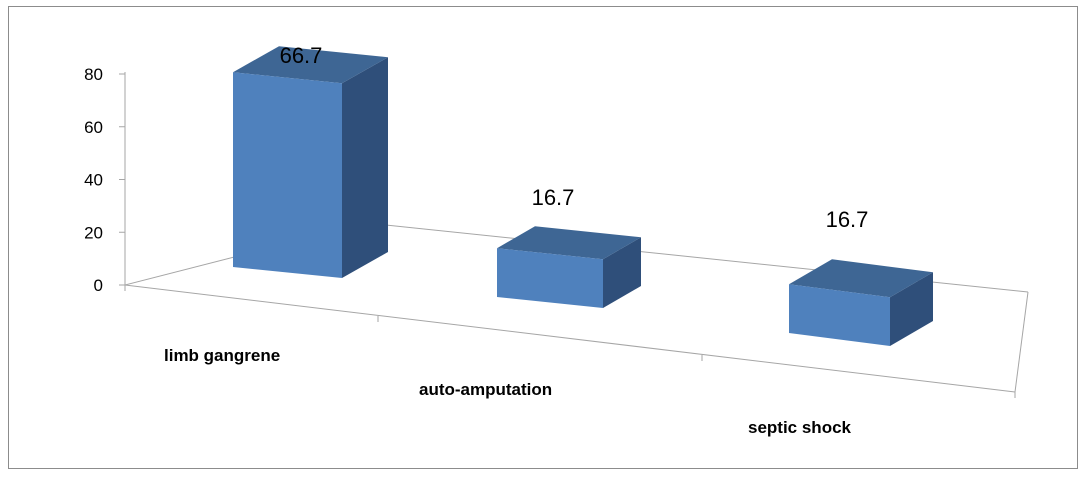 Image resolution: width=1089 pixels, height=480 pixels. I want to click on bar-auto-amputation, so click(569, 267).